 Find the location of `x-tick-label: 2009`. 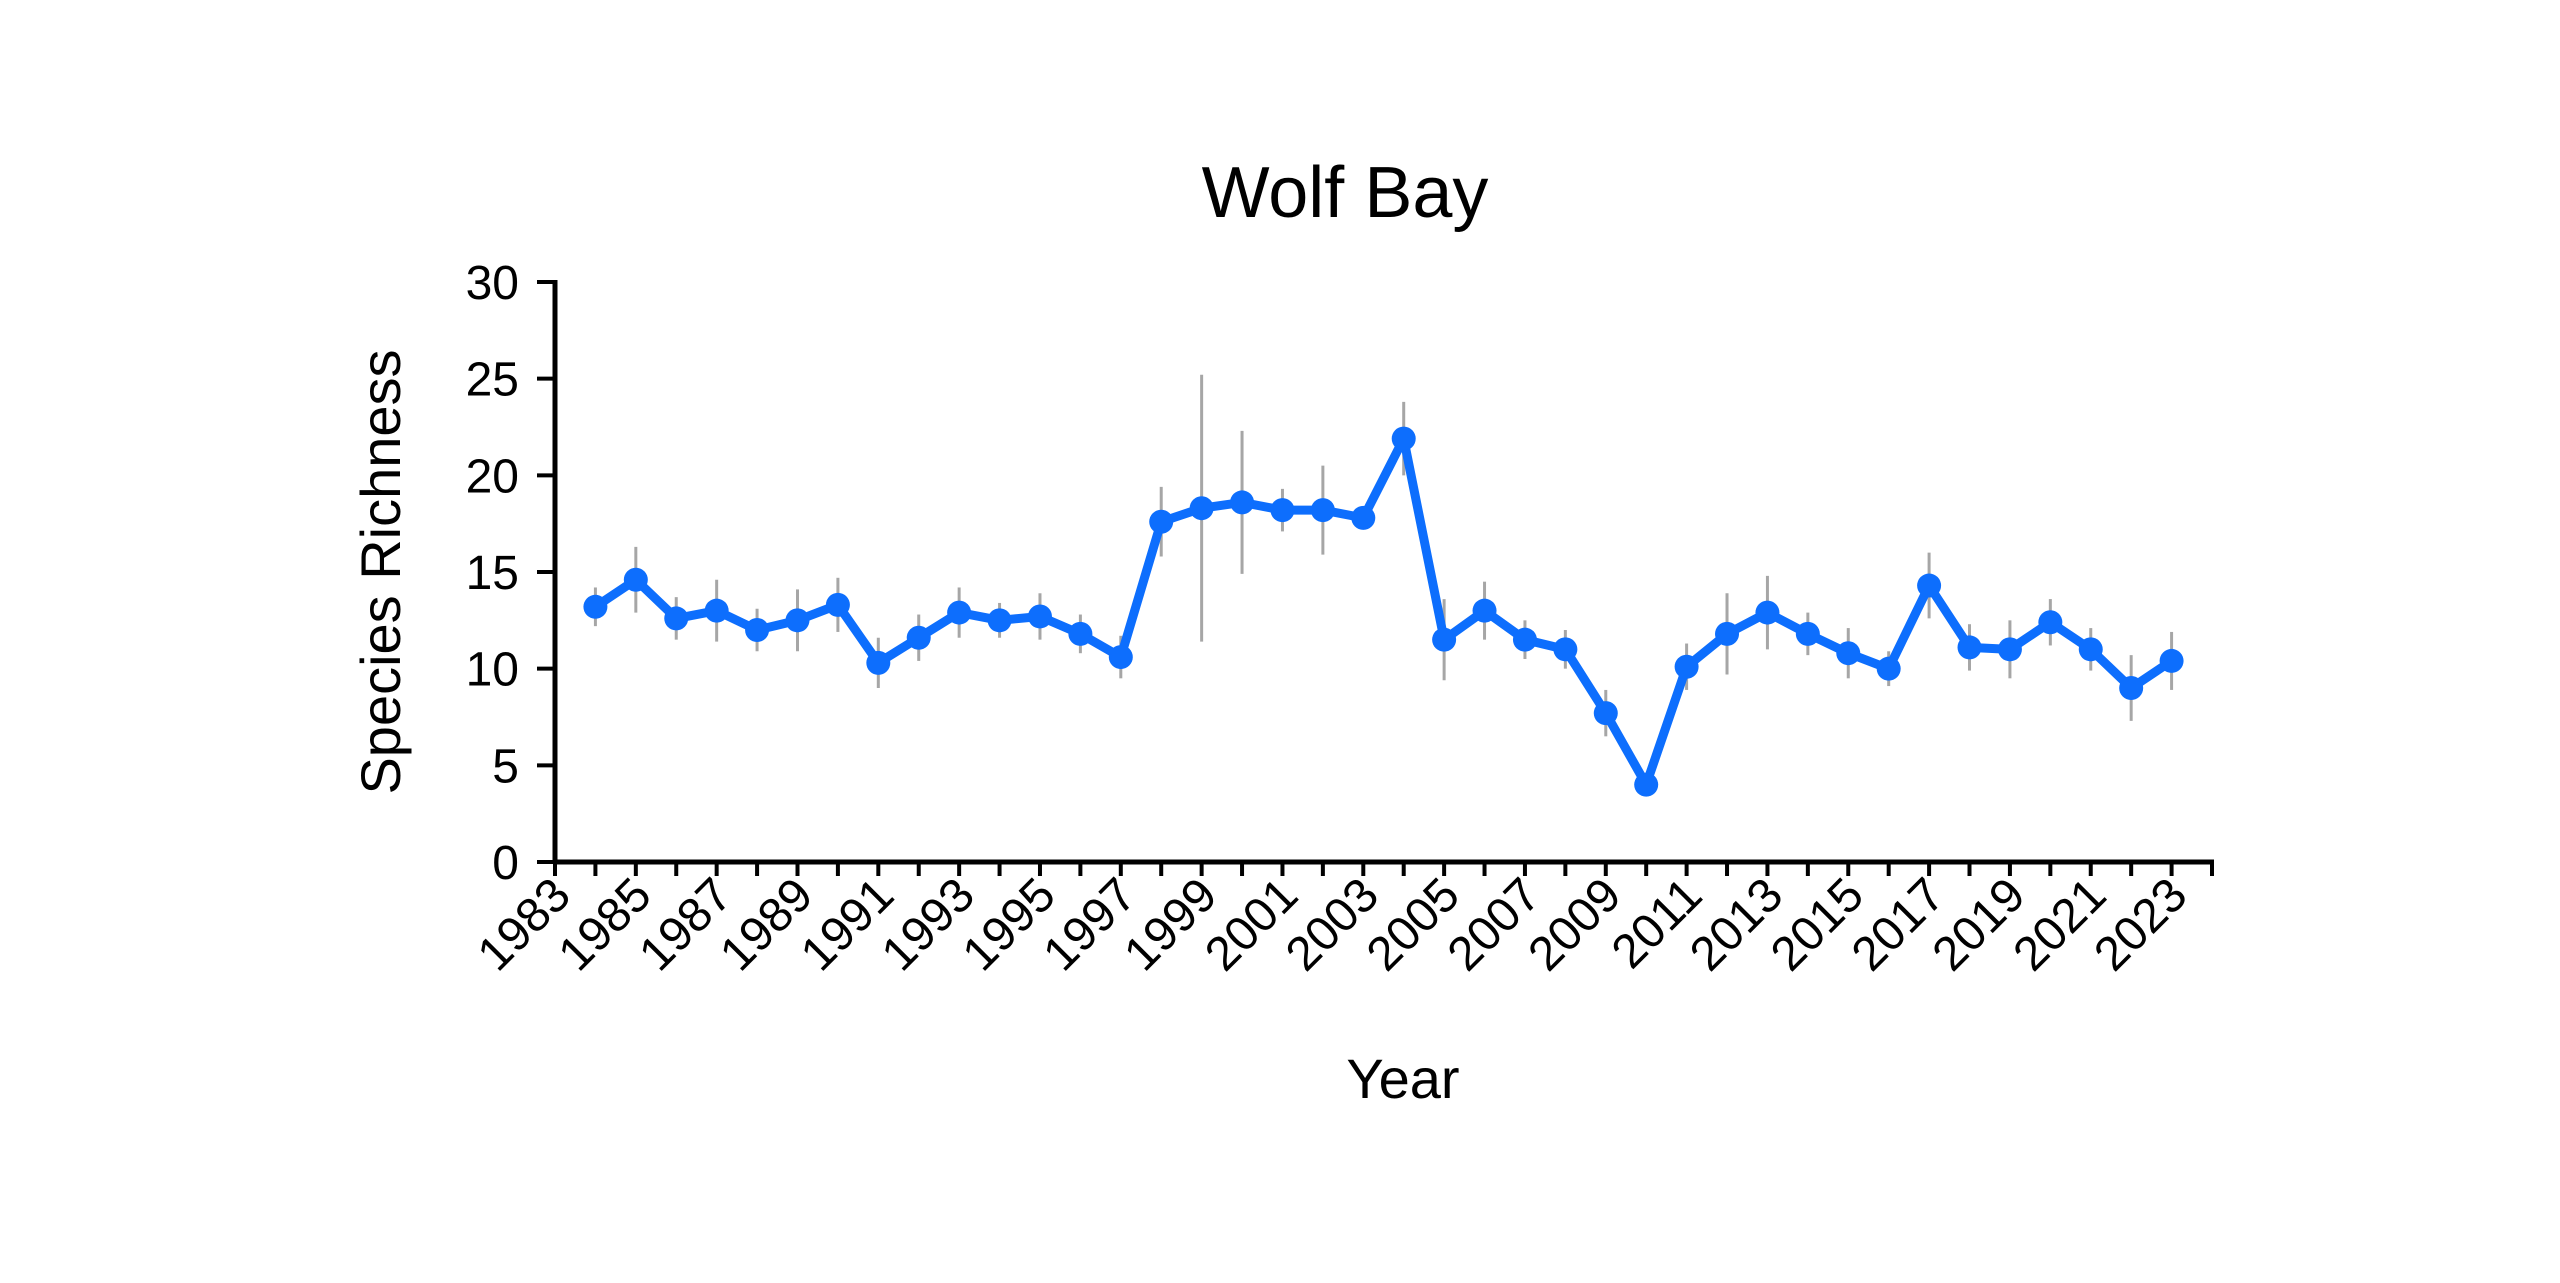

x-tick-label: 2009 is located at coordinates (1575, 924).